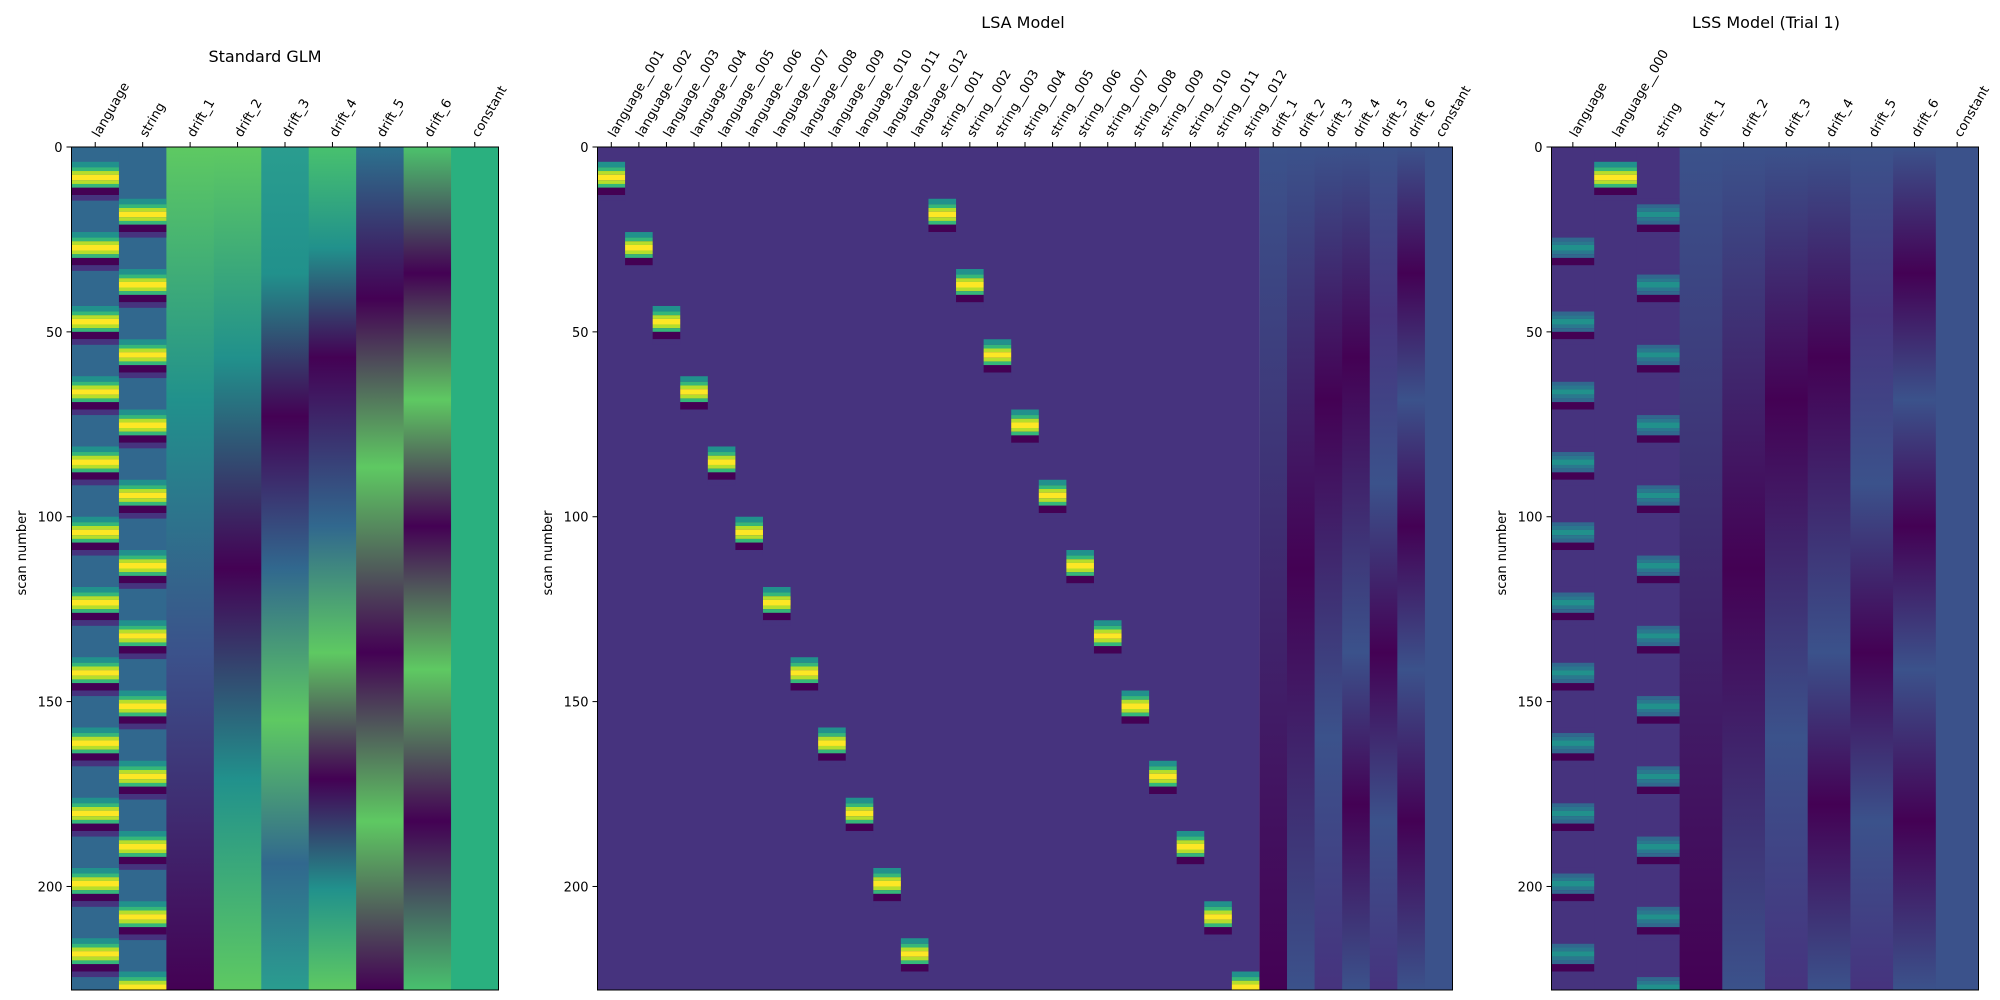 The width and height of the screenshot is (2000, 1000). I want to click on x-tick-label: drift_5, so click(1883, 118).